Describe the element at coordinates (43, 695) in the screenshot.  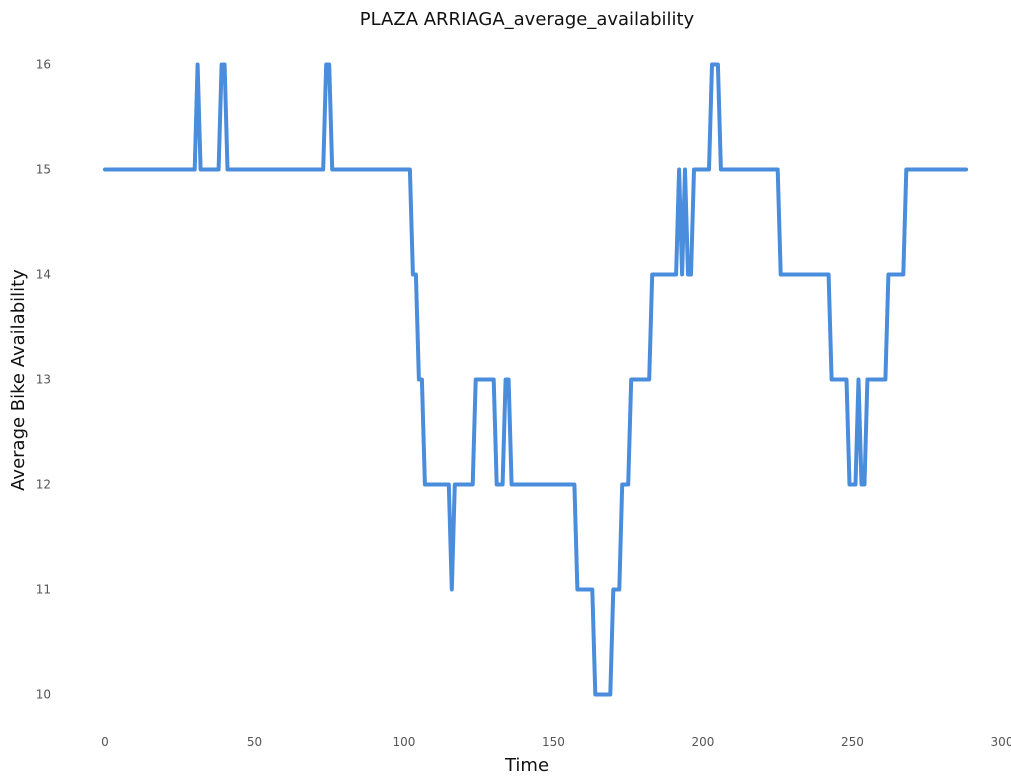
I see `y-tick-label: 10` at that location.